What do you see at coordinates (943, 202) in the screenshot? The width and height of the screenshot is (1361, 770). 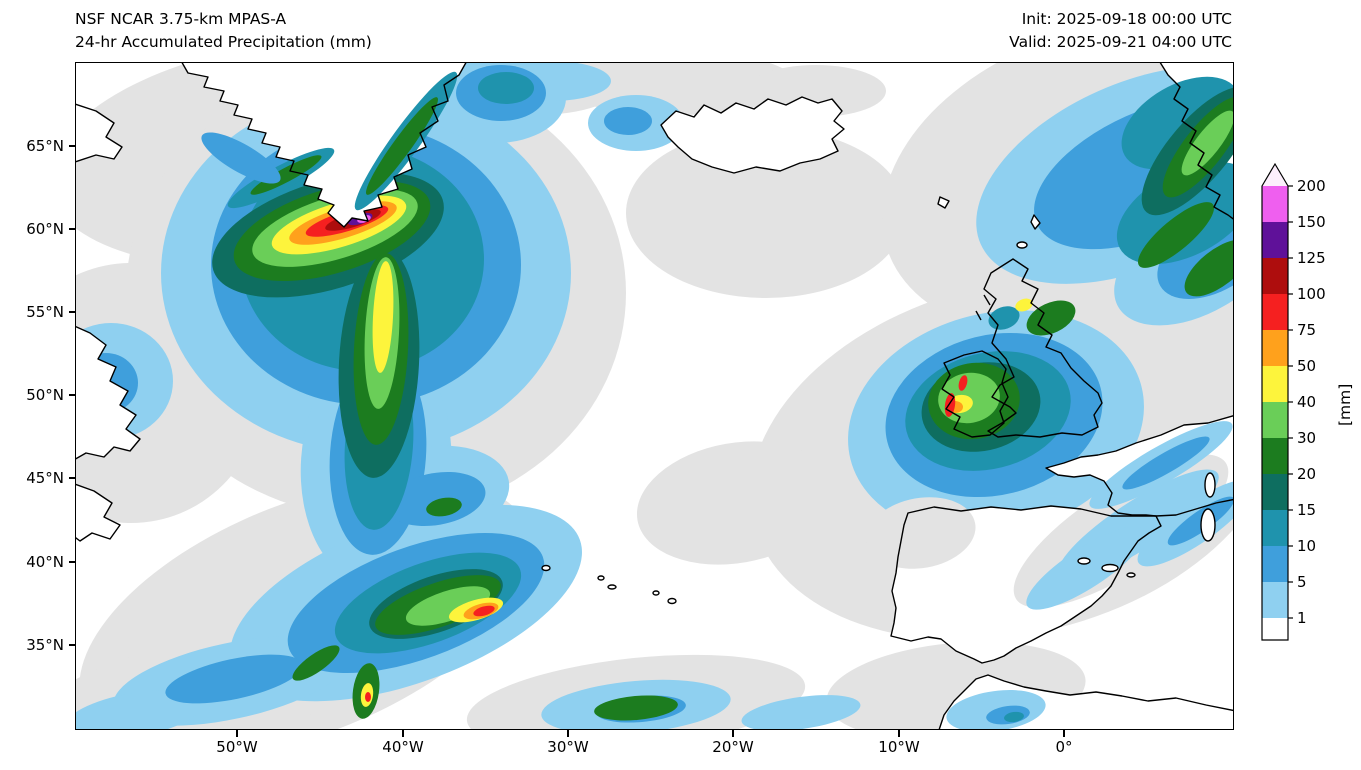 I see `faroe-islands-coastline` at bounding box center [943, 202].